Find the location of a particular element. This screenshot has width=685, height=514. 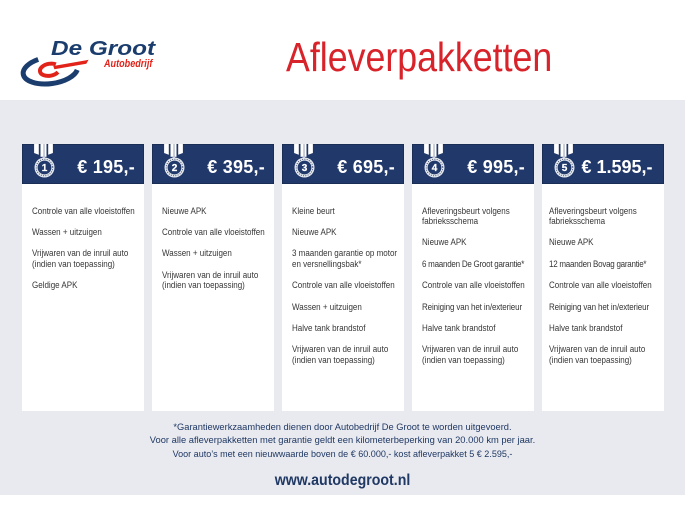

svg-text: 2 is located at coordinates (175, 168).